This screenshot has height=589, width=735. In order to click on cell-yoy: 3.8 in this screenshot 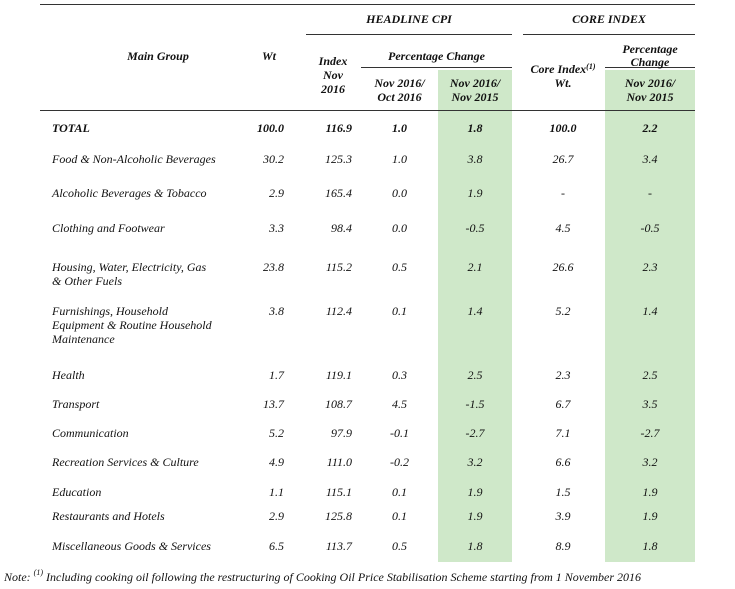, I will do `click(475, 159)`.